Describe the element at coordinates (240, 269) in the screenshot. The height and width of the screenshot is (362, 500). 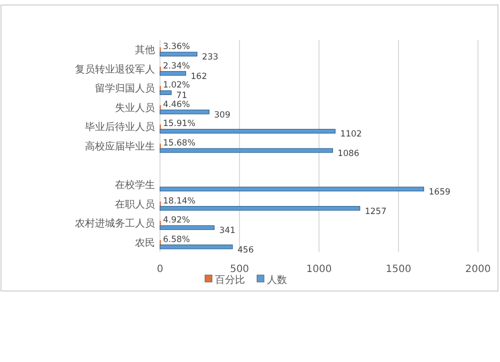
I see `x-tick-label: 500` at that location.